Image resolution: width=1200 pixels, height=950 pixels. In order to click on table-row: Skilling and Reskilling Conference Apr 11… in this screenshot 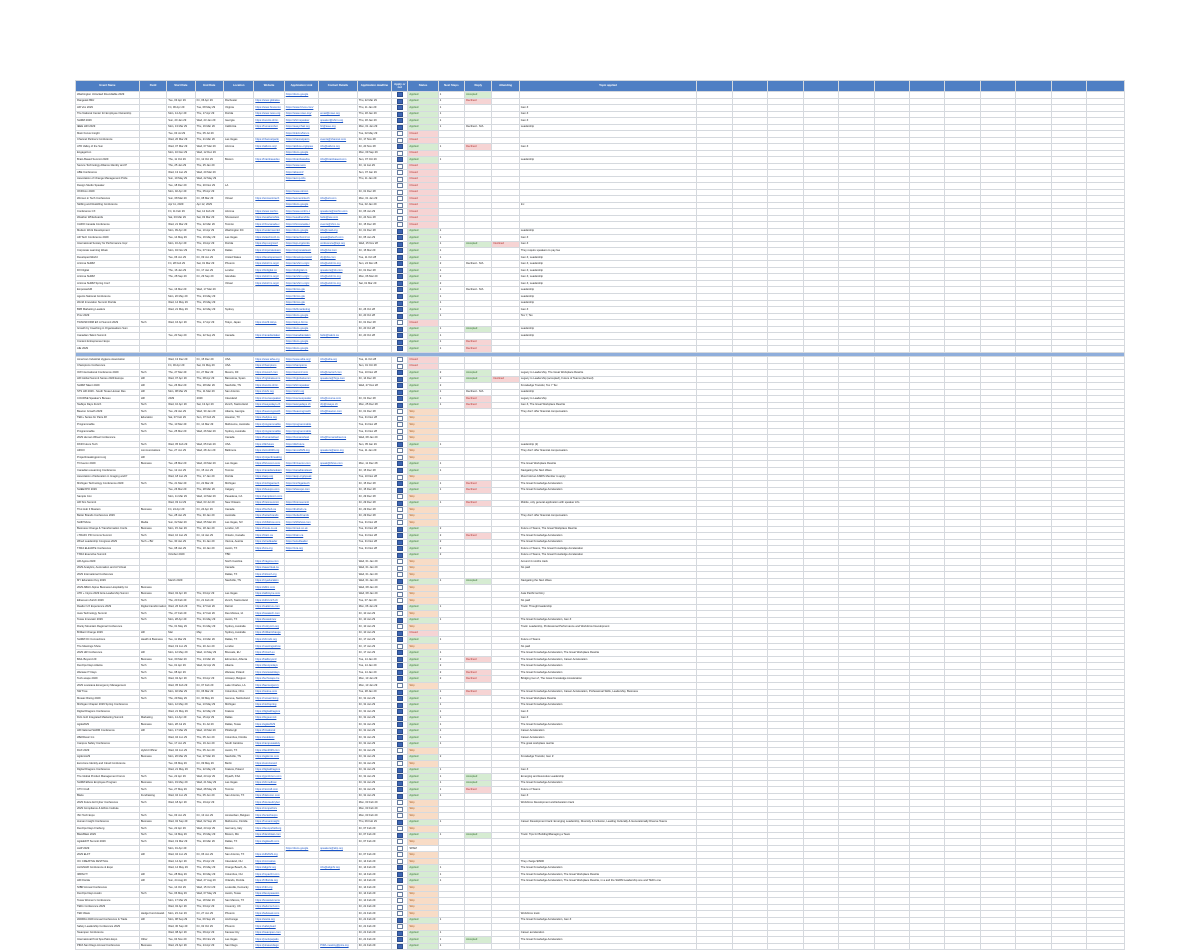, I will do `click(600, 205)`.